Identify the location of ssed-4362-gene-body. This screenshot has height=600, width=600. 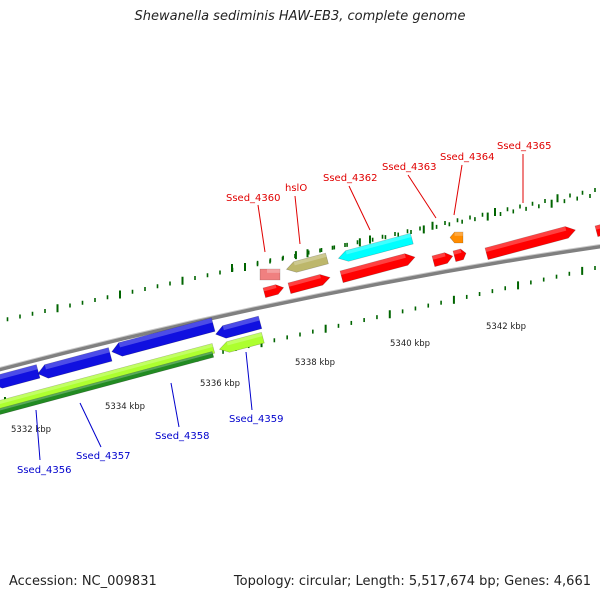
(377, 268).